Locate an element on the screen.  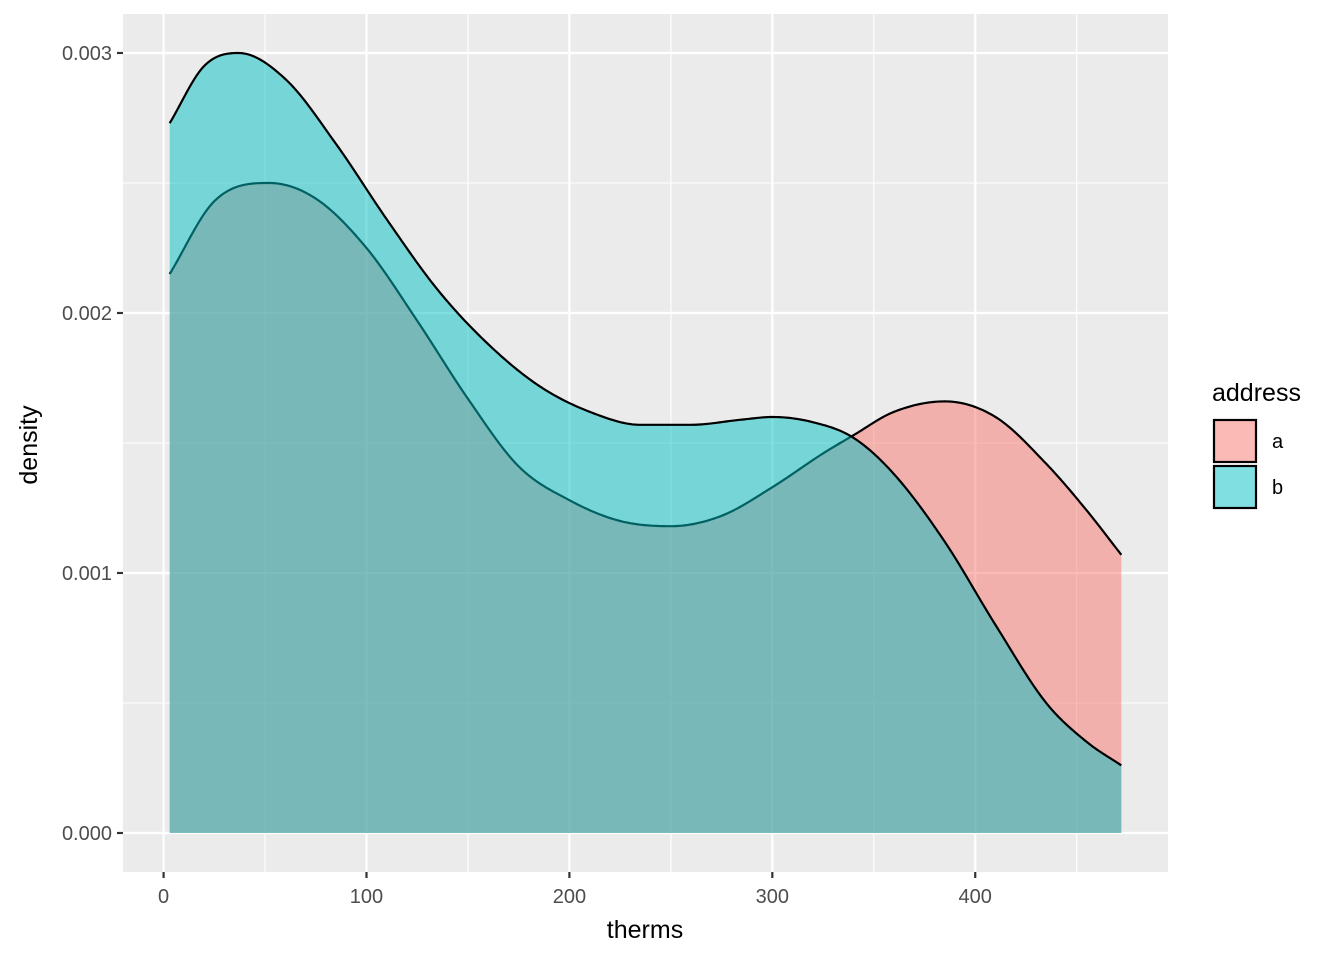
x-tick-label: 0 is located at coordinates (163, 897).